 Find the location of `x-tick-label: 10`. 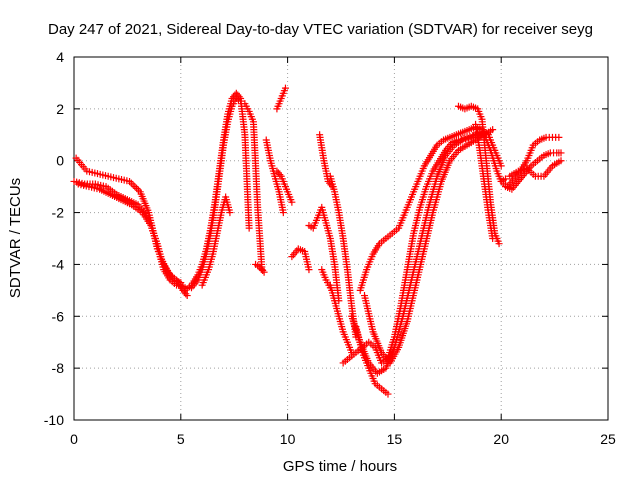

x-tick-label: 10 is located at coordinates (288, 439).